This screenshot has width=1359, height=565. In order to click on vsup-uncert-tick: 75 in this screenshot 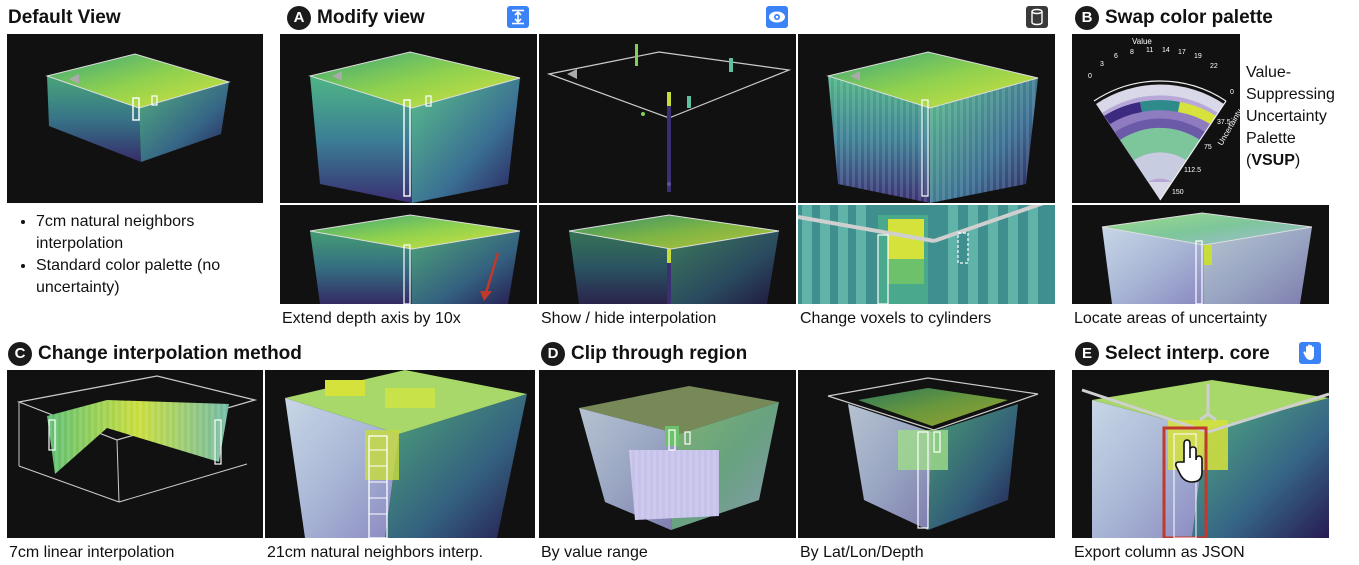, I will do `click(1208, 147)`.